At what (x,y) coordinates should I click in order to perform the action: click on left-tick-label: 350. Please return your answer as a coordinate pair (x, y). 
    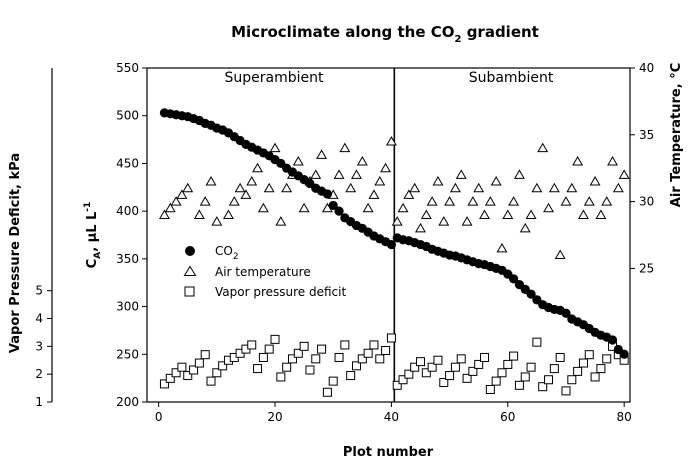
    Looking at the image, I should click on (127, 259).